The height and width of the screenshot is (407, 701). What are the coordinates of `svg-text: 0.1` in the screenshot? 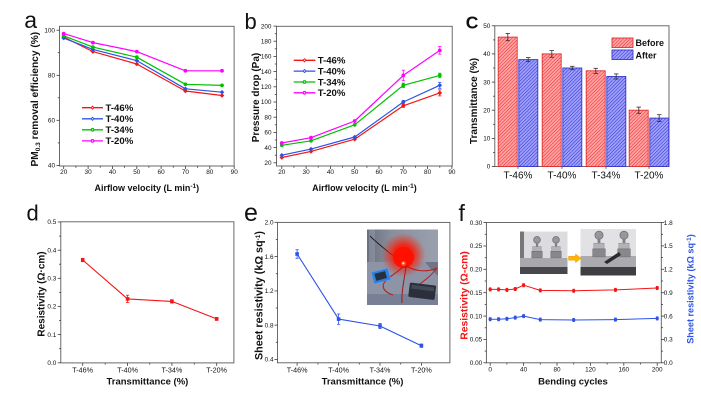 It's located at (51, 335).